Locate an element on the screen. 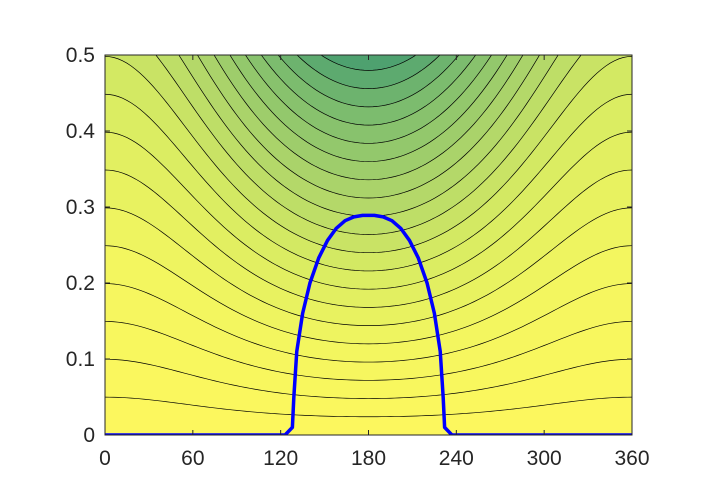 Image resolution: width=713 pixels, height=504 pixels. y-tick-label: 0.3 is located at coordinates (80, 207).